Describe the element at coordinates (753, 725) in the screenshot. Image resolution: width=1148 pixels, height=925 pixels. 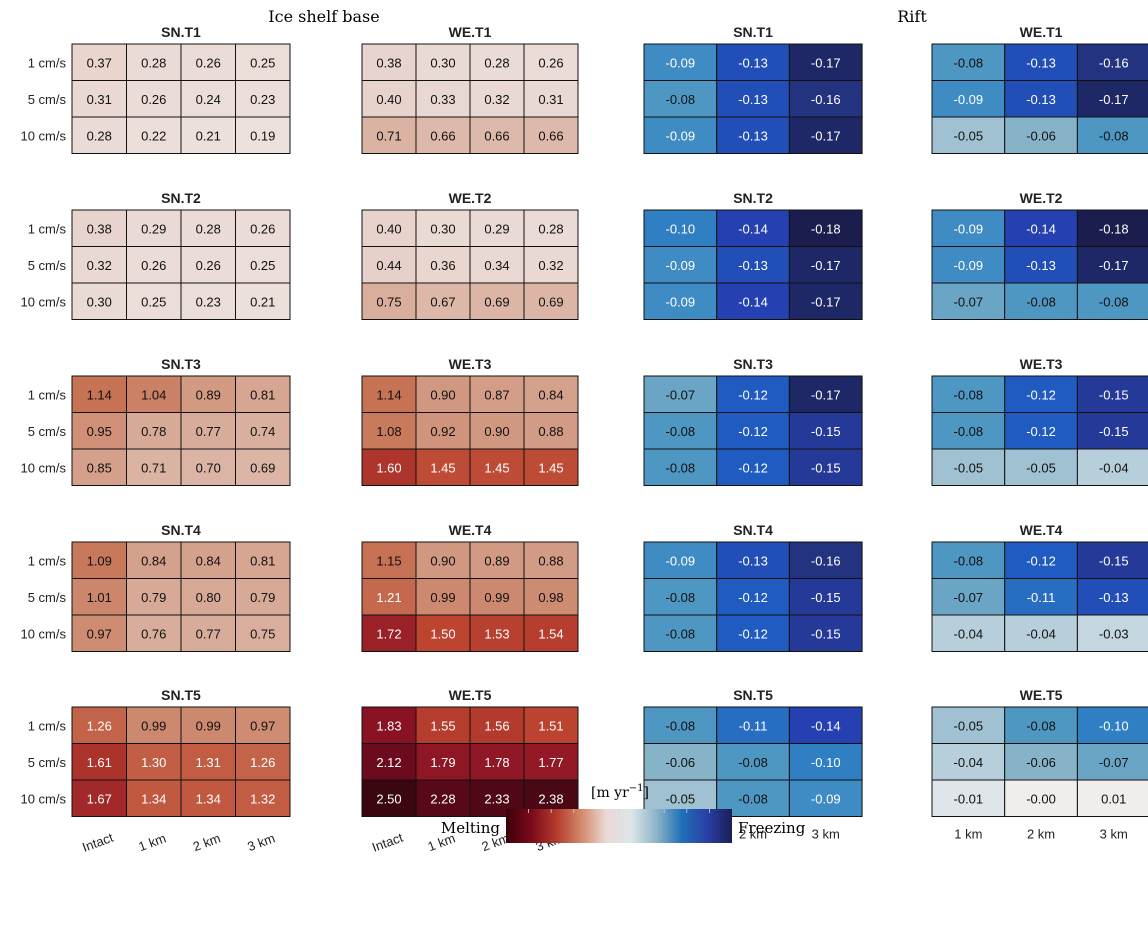
I see `cell-value-label: -0.11` at that location.